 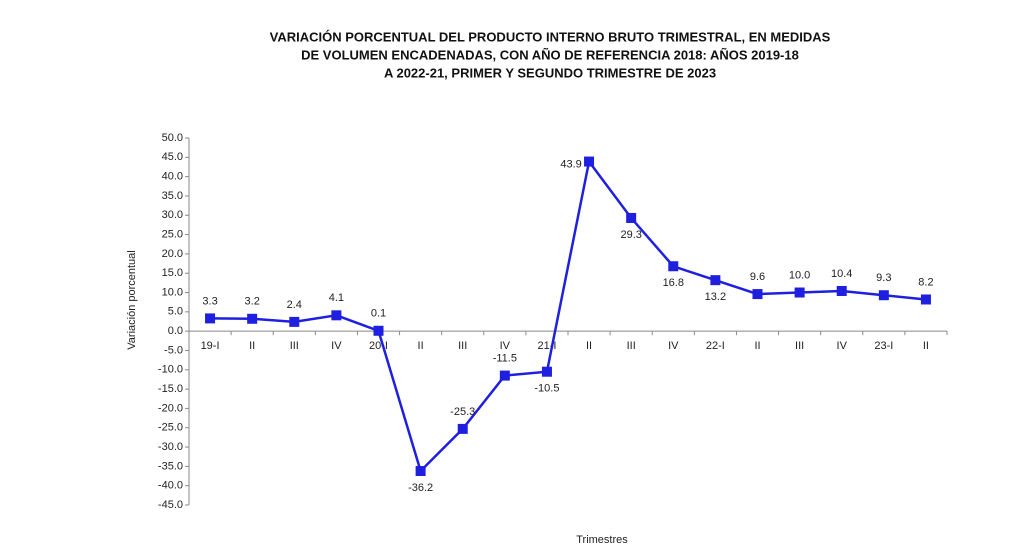 I want to click on y-tick-label: 40.0, so click(x=172, y=177).